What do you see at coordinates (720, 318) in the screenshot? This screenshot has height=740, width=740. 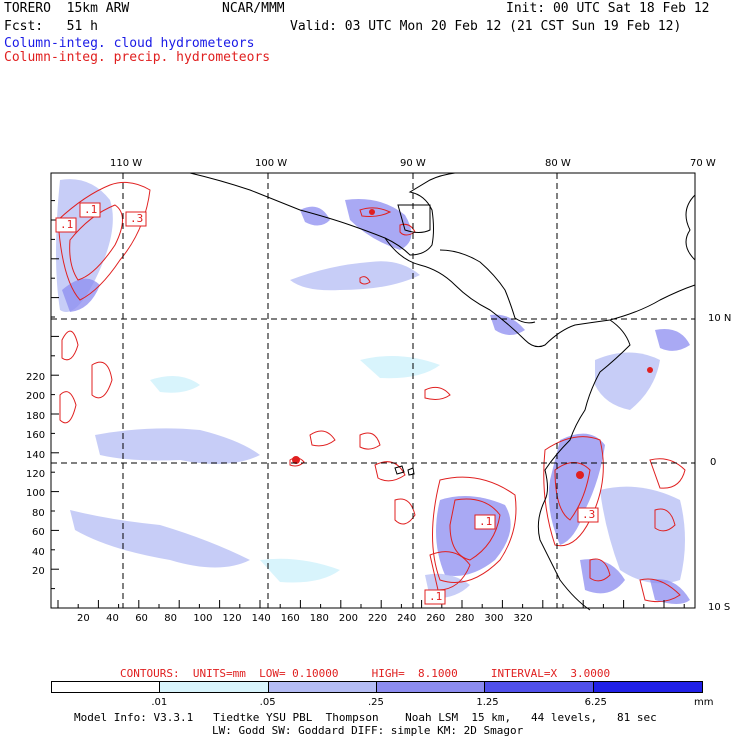 I see `lat-label: 10 N` at bounding box center [720, 318].